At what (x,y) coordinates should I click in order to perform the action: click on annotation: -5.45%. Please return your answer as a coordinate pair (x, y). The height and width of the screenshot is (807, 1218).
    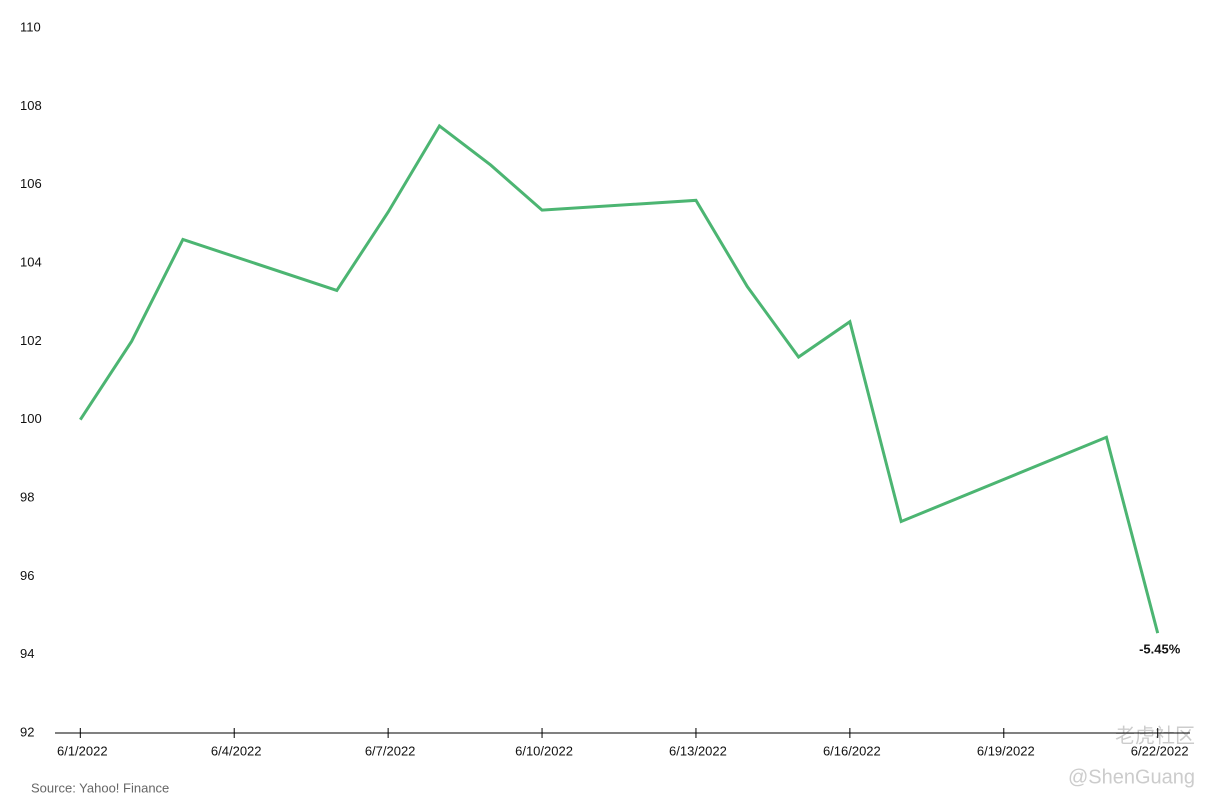
    Looking at the image, I should click on (1160, 649).